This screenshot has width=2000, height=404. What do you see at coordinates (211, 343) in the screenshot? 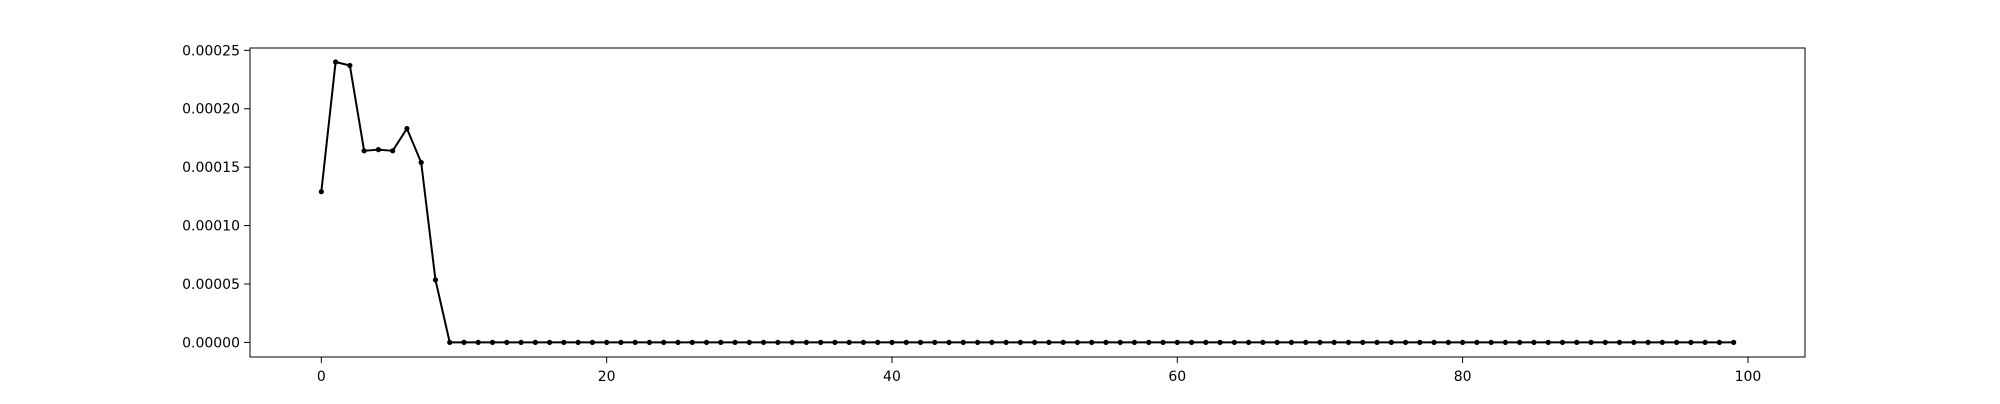
I see `y-tick-label: 0.00000` at bounding box center [211, 343].